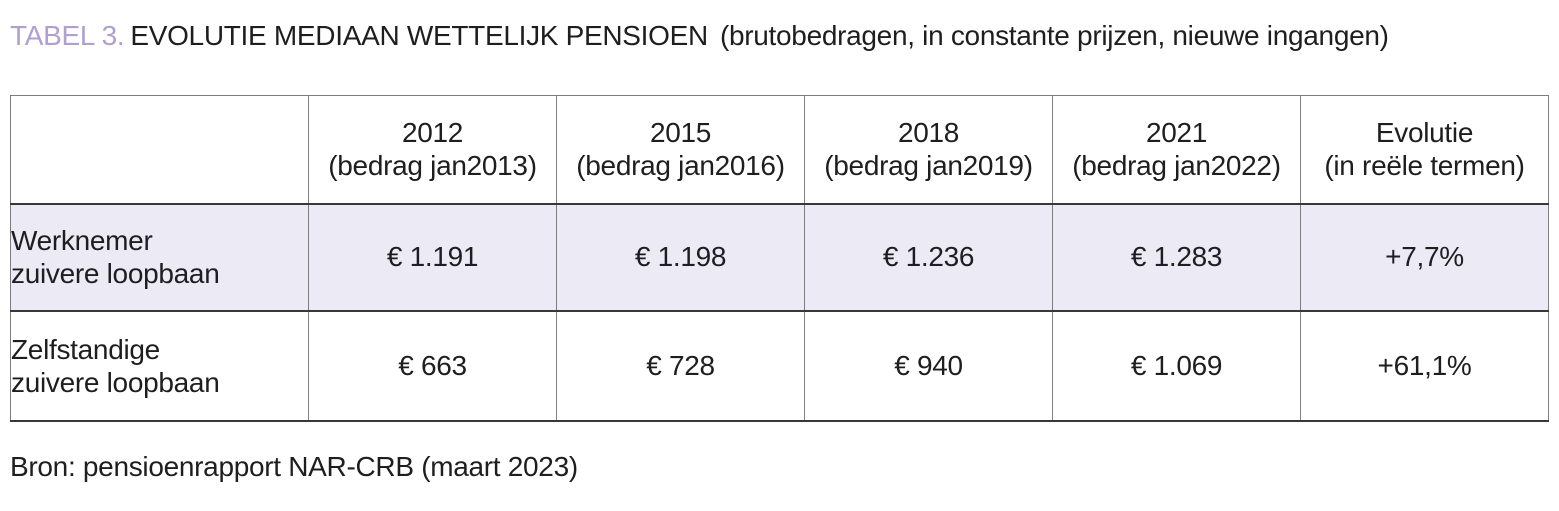 The width and height of the screenshot is (1559, 511). What do you see at coordinates (1424, 166) in the screenshot?
I see `column-header-note: (in reële termen)` at bounding box center [1424, 166].